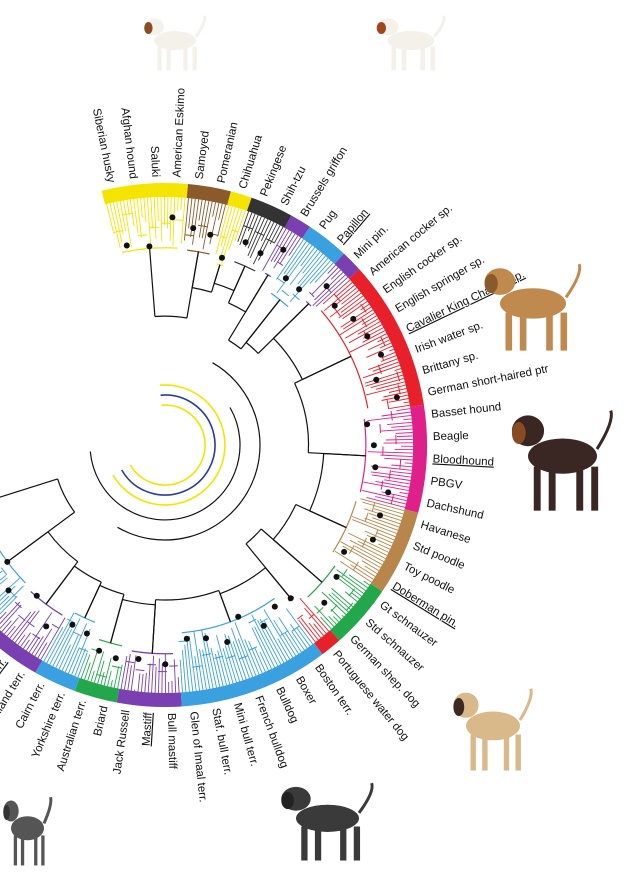  What do you see at coordinates (439, 284) in the screenshot?
I see `breed-label: English springer sp.` at bounding box center [439, 284].